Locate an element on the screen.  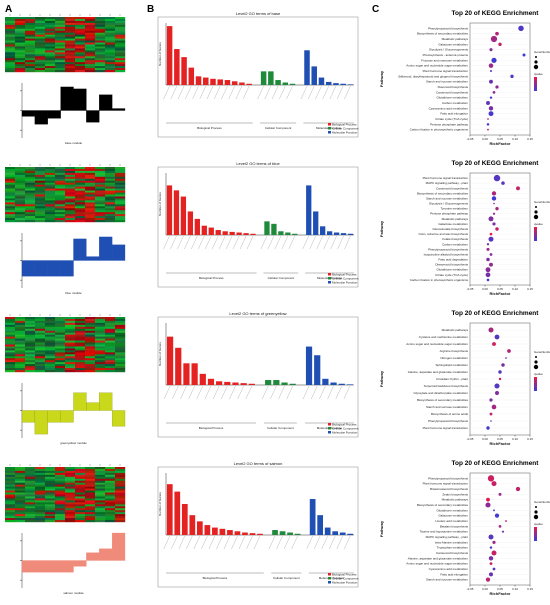
go-legend-swatch is located at coordinates (329, 578).